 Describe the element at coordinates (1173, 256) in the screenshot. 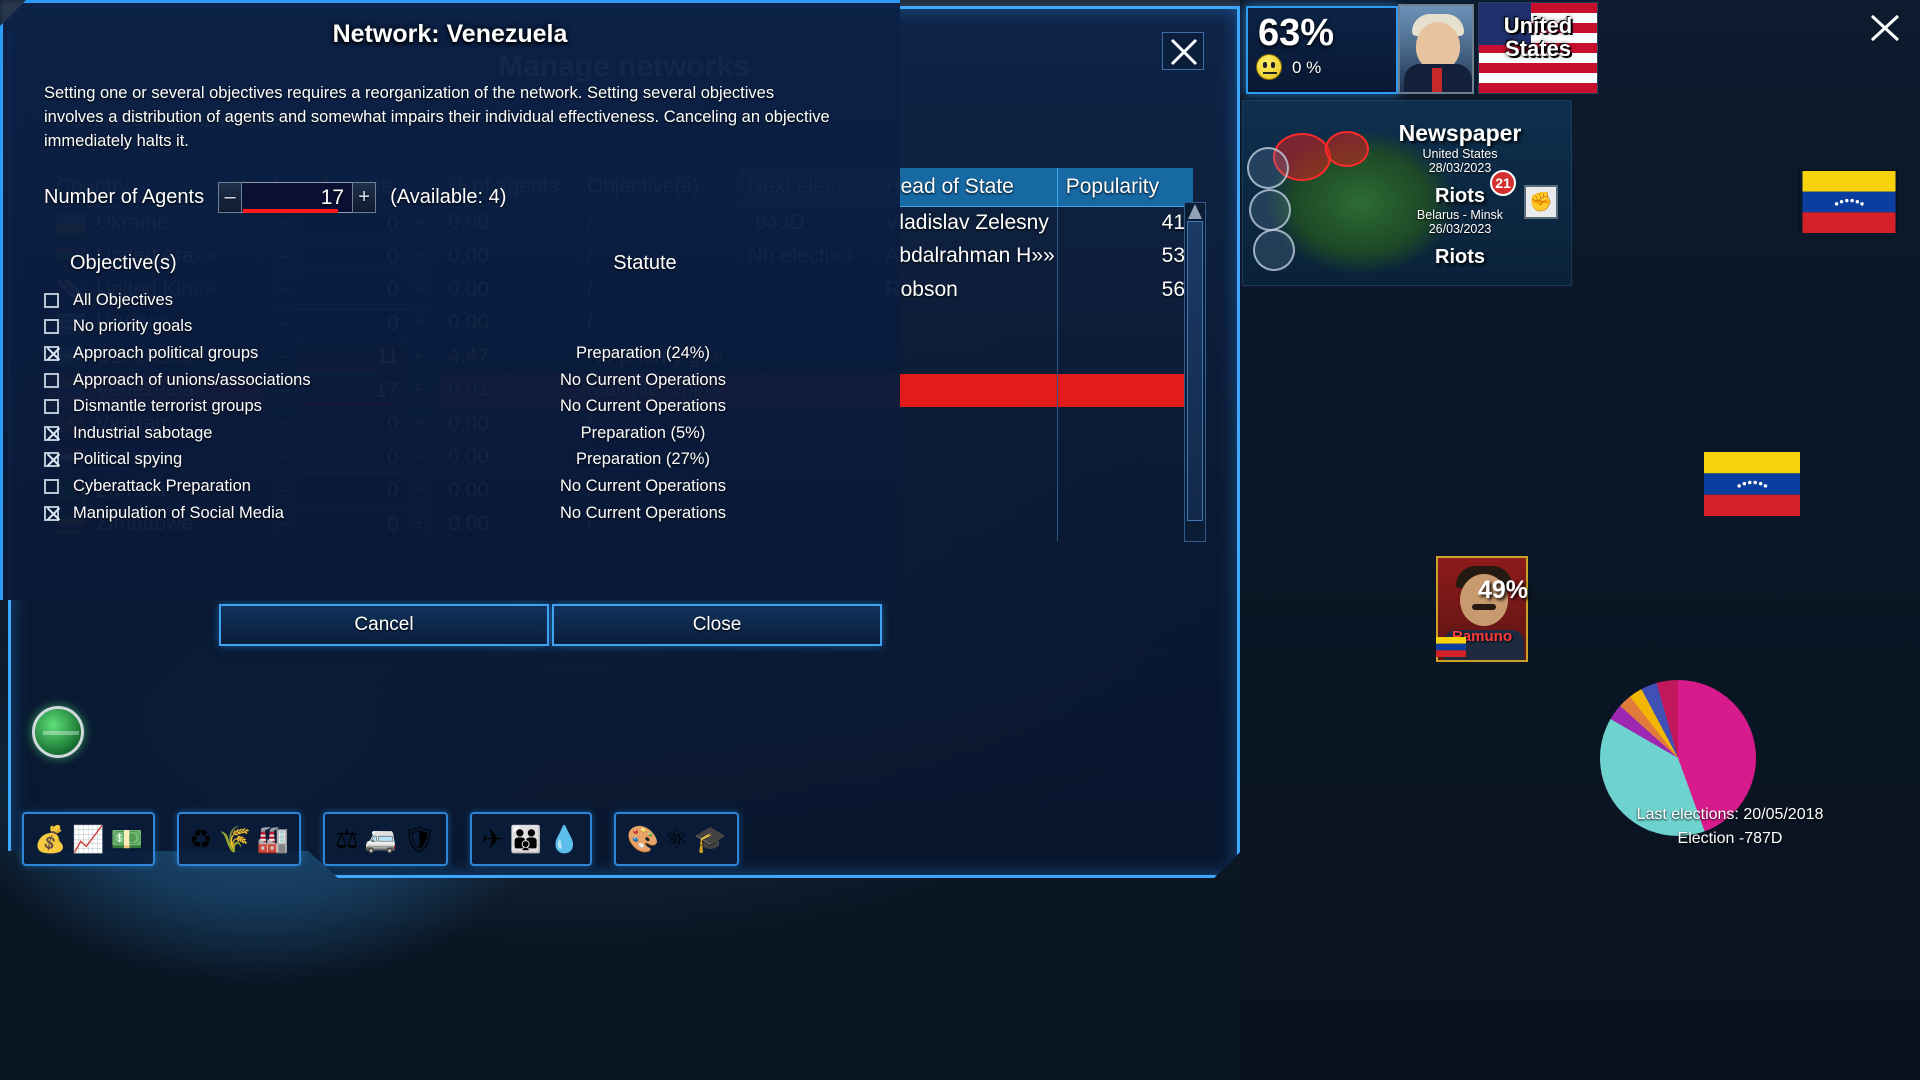

I see `cell-popularity: 53` at that location.